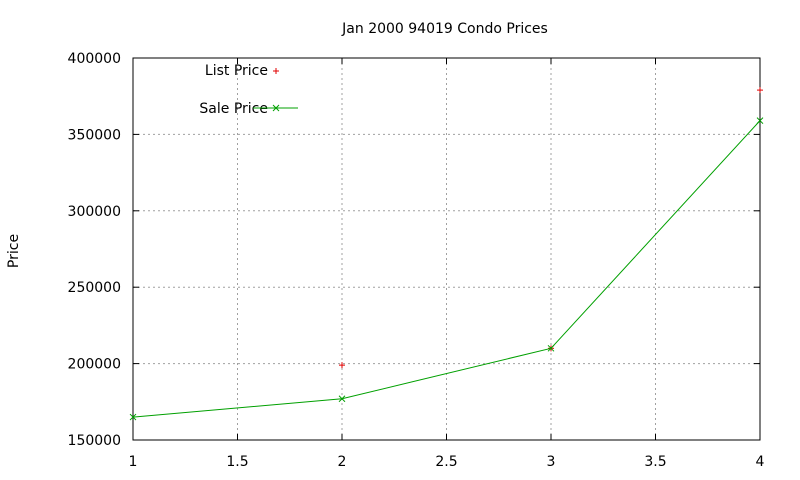 The image size is (800, 480). What do you see at coordinates (237, 462) in the screenshot?
I see `x-tick-label: 1.5` at bounding box center [237, 462].